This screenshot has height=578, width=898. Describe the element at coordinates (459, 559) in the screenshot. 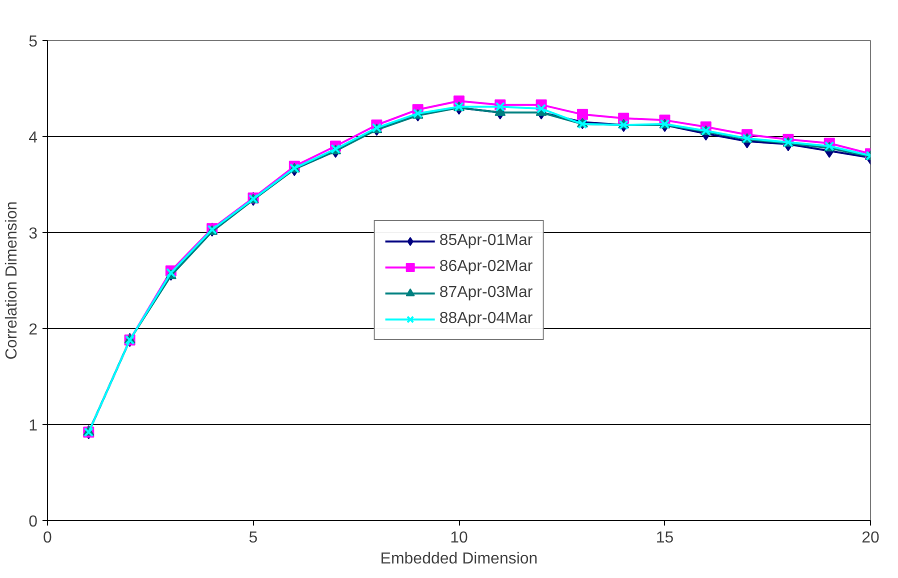

I see `x-axis-title: Embedded Dimension` at that location.